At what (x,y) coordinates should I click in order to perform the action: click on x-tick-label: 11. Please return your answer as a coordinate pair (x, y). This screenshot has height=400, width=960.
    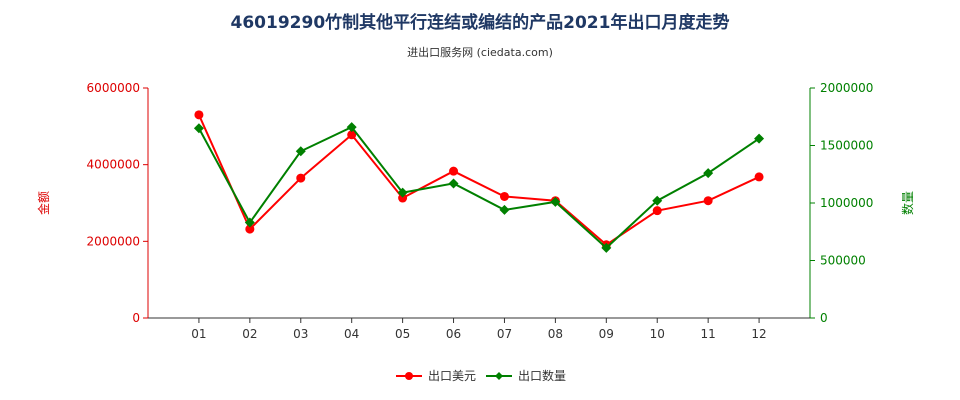
    Looking at the image, I should click on (708, 334).